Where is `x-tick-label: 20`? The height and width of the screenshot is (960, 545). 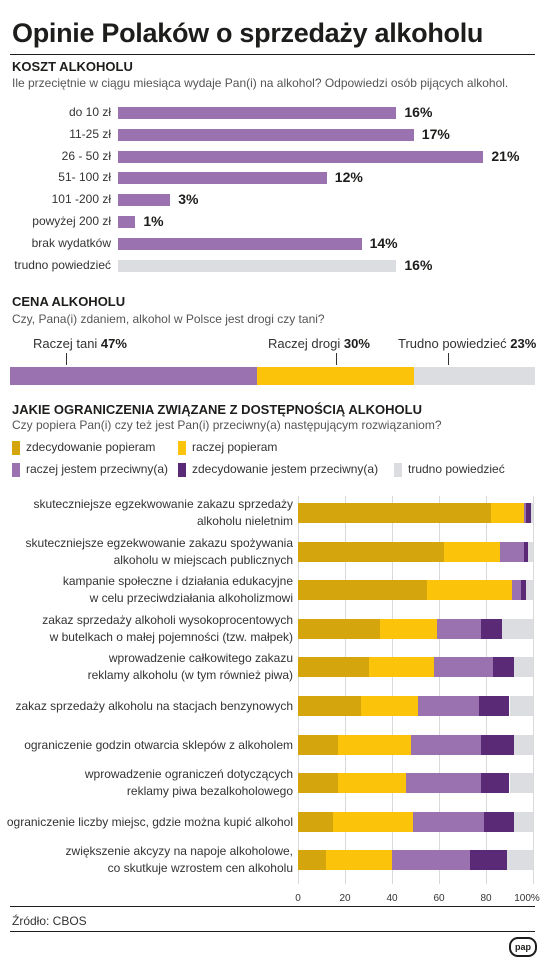
x-tick-label: 20 is located at coordinates (345, 898).